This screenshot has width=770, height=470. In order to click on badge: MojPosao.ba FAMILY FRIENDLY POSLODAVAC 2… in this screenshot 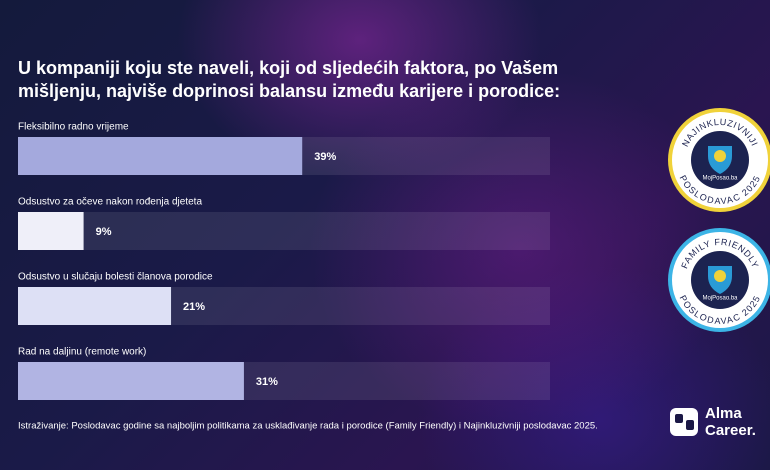, I will do `click(719, 280)`.